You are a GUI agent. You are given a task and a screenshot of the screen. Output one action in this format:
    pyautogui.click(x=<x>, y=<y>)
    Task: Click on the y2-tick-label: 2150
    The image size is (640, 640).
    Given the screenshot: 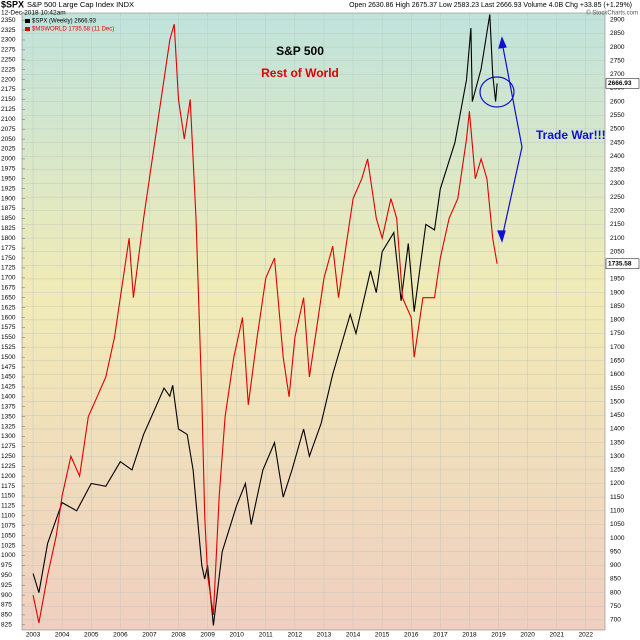 What is the action you would take?
    pyautogui.click(x=617, y=224)
    